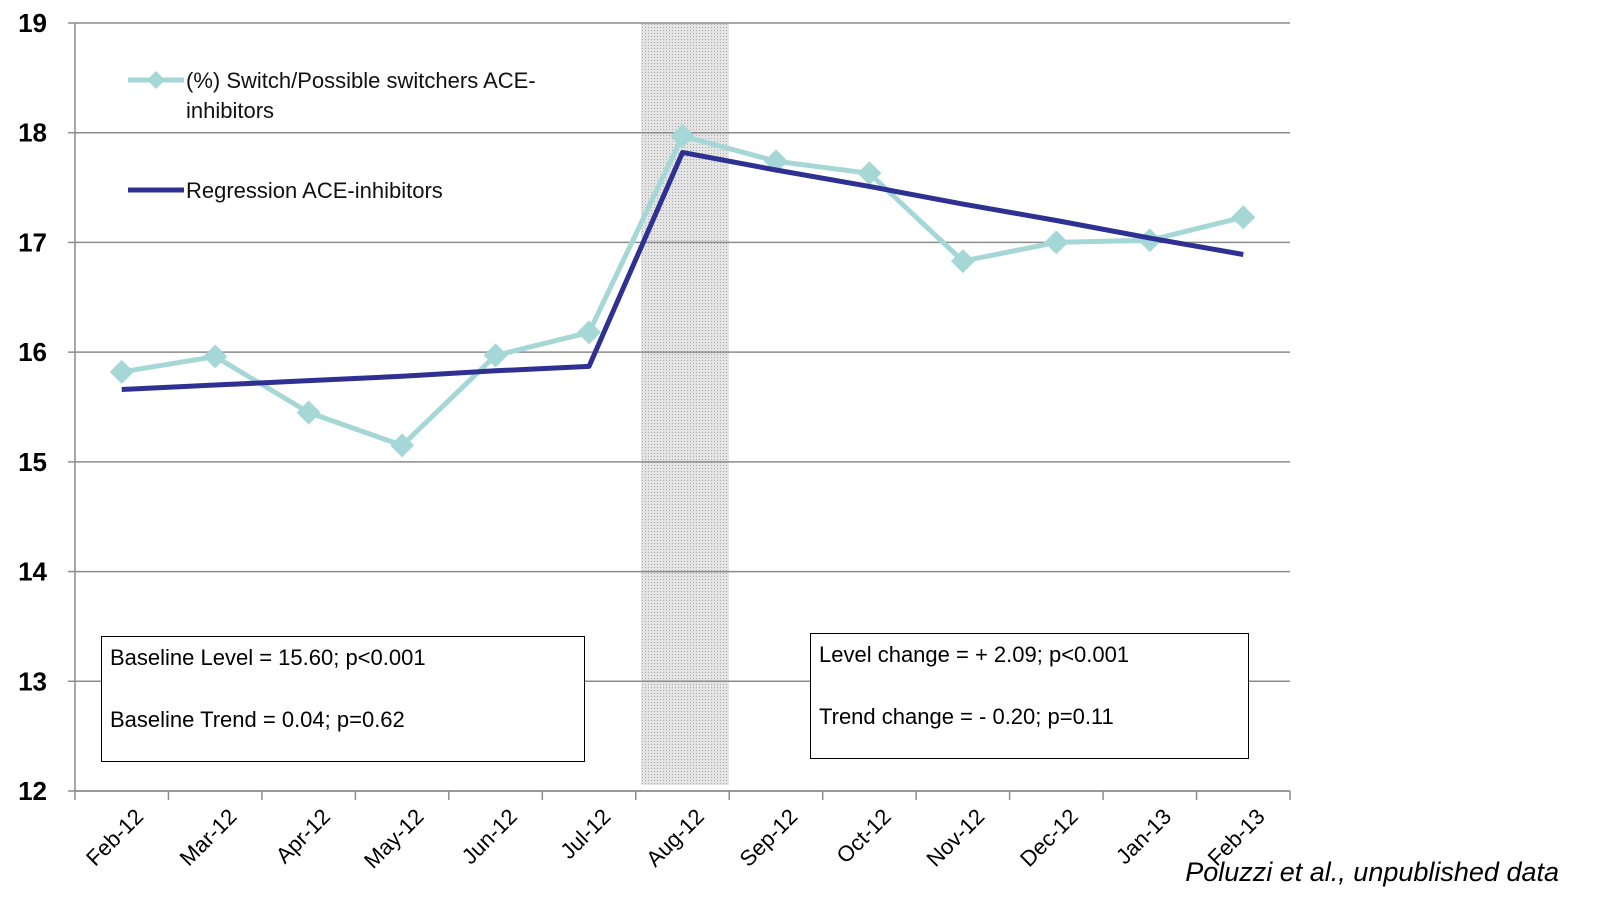 The width and height of the screenshot is (1605, 904). Describe the element at coordinates (32, 681) in the screenshot. I see `y-tick-label: 13` at that location.